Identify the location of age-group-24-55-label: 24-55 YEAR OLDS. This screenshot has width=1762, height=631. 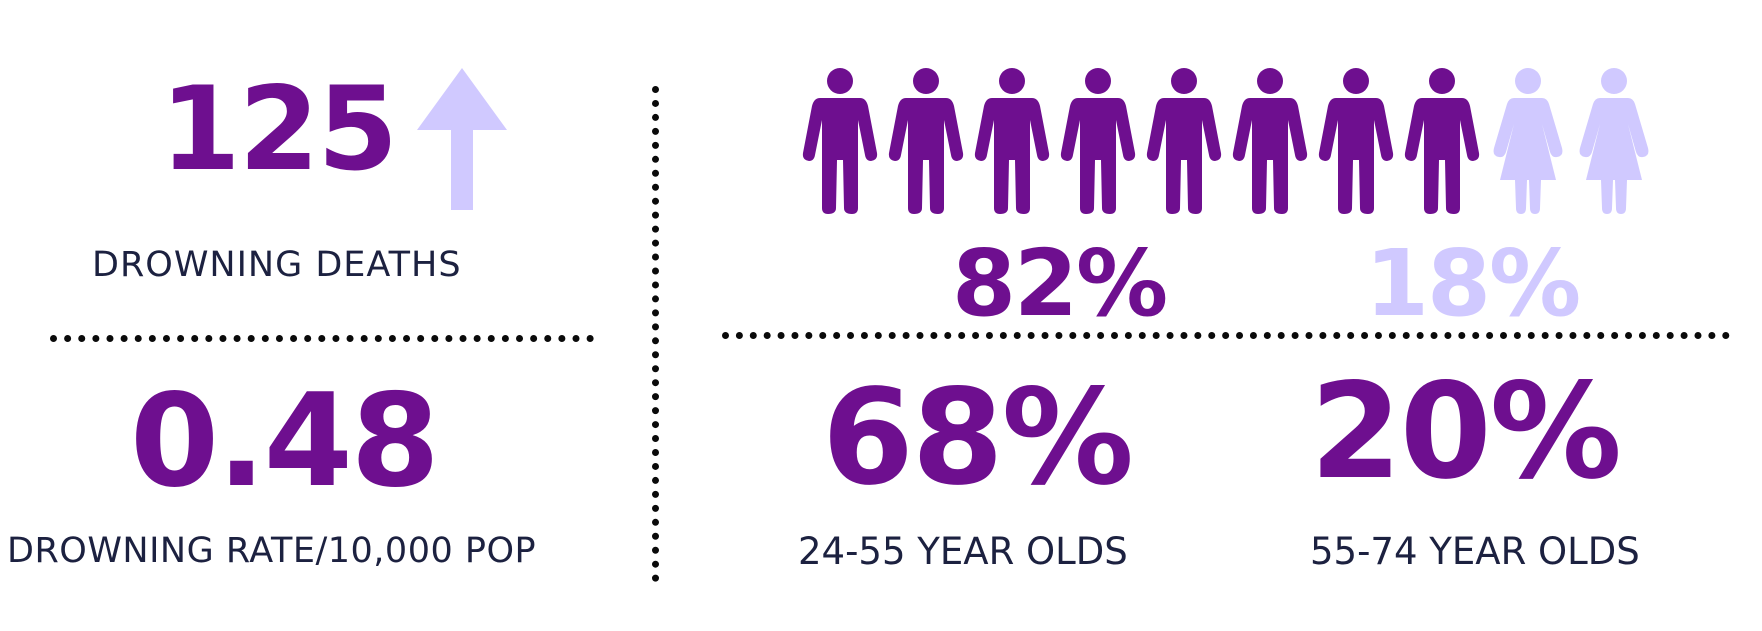
(963, 551).